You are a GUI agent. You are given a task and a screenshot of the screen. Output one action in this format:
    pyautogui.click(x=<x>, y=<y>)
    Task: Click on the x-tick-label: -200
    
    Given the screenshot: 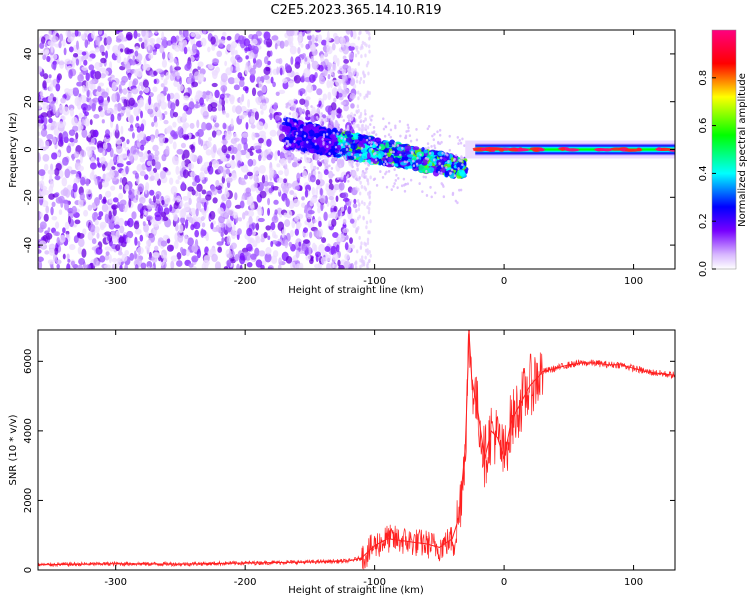 What is the action you would take?
    pyautogui.click(x=245, y=281)
    